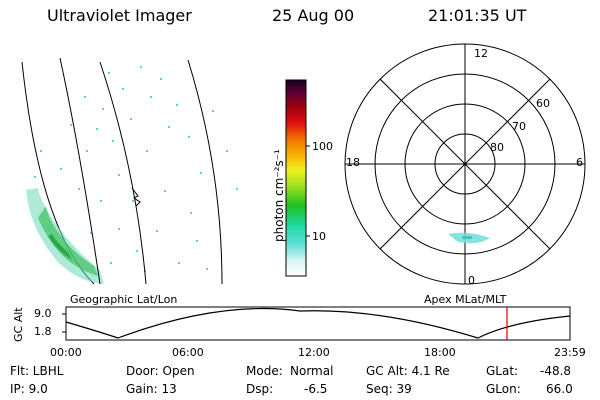 The width and height of the screenshot is (600, 400). Describe the element at coordinates (316, 389) in the screenshot. I see `dsp-value: -6.5` at that location.